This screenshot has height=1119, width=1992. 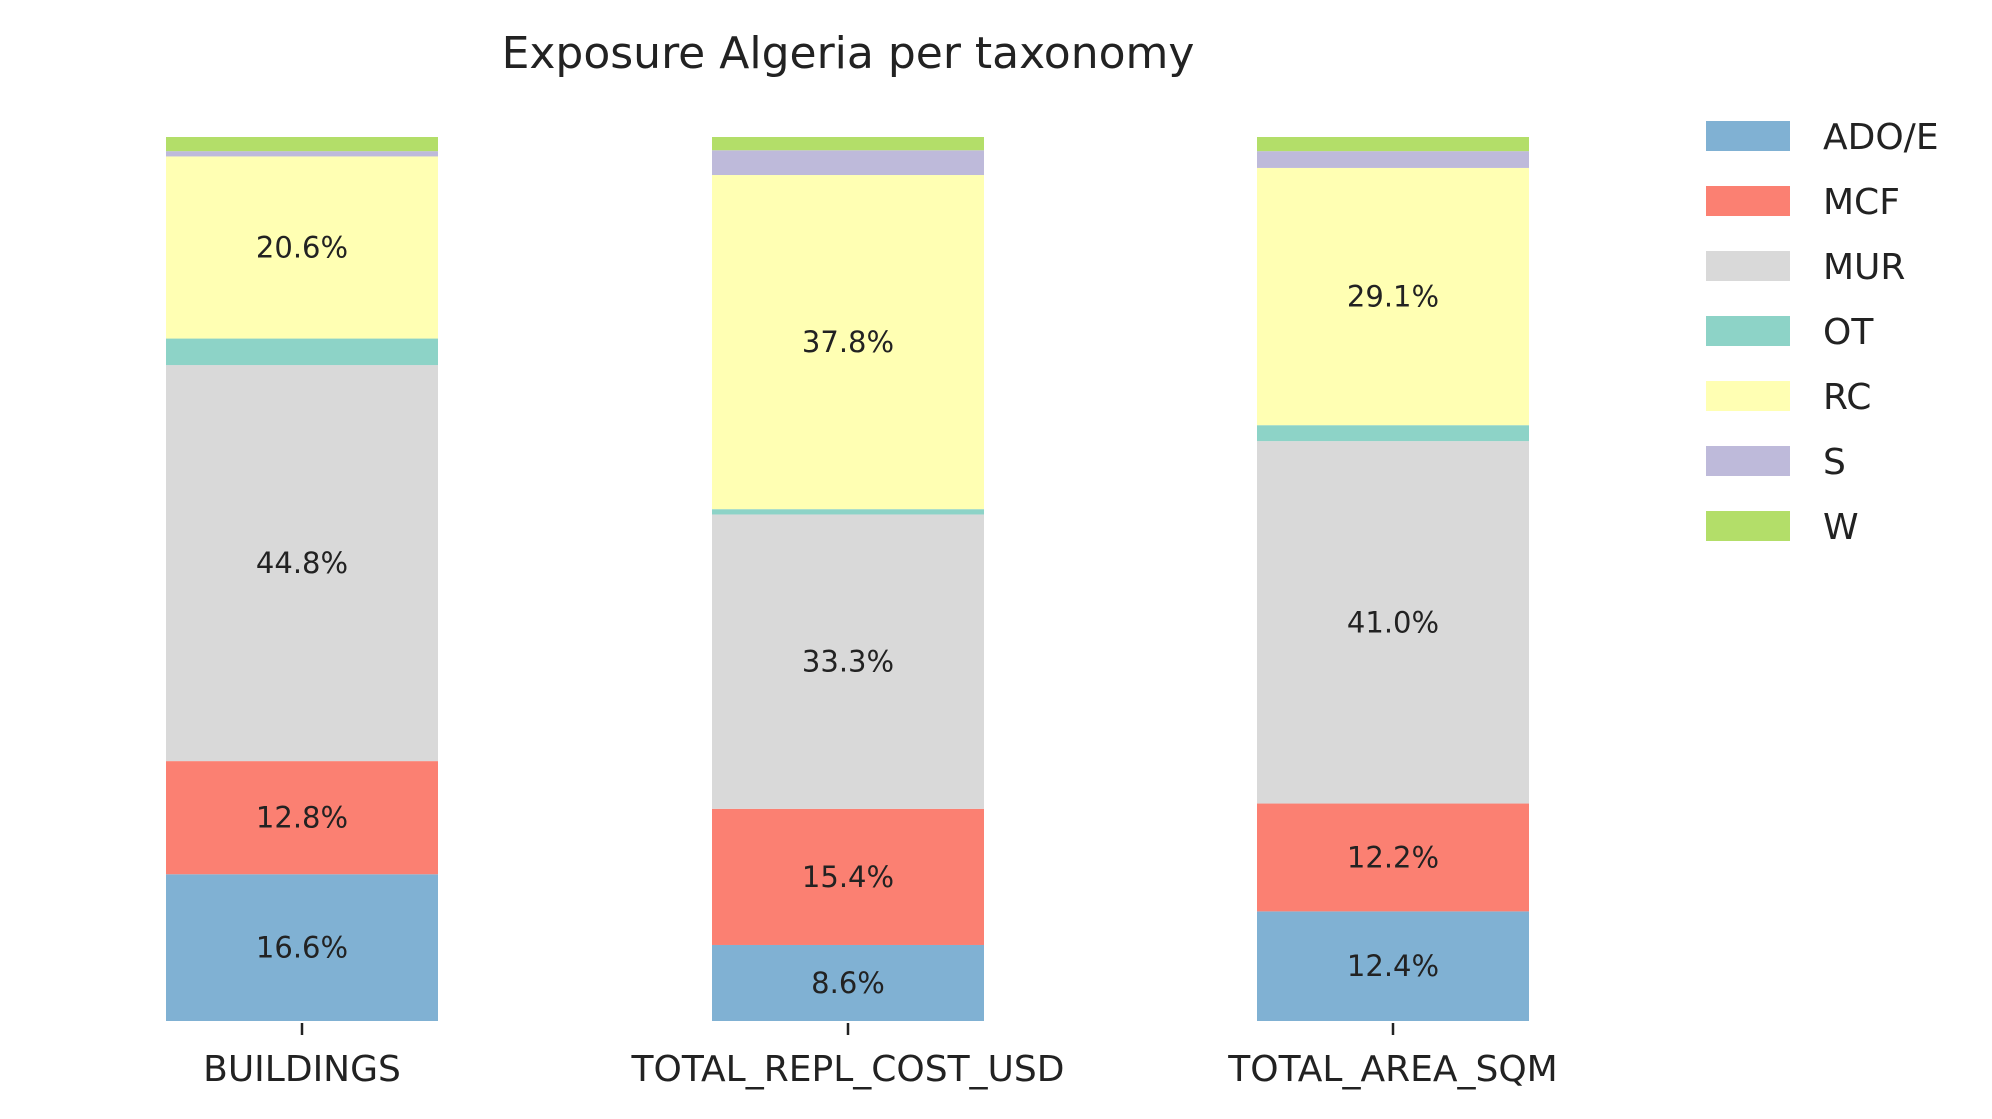 I want to click on legend-swatch-mcf, so click(x=1748, y=201).